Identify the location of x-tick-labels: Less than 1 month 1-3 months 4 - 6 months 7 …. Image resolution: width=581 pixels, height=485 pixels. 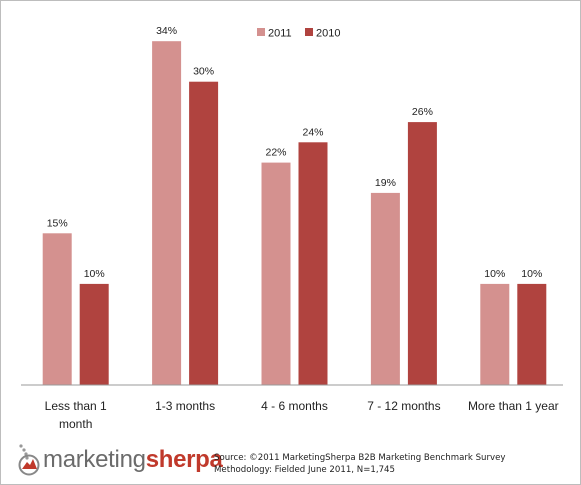
(302, 415).